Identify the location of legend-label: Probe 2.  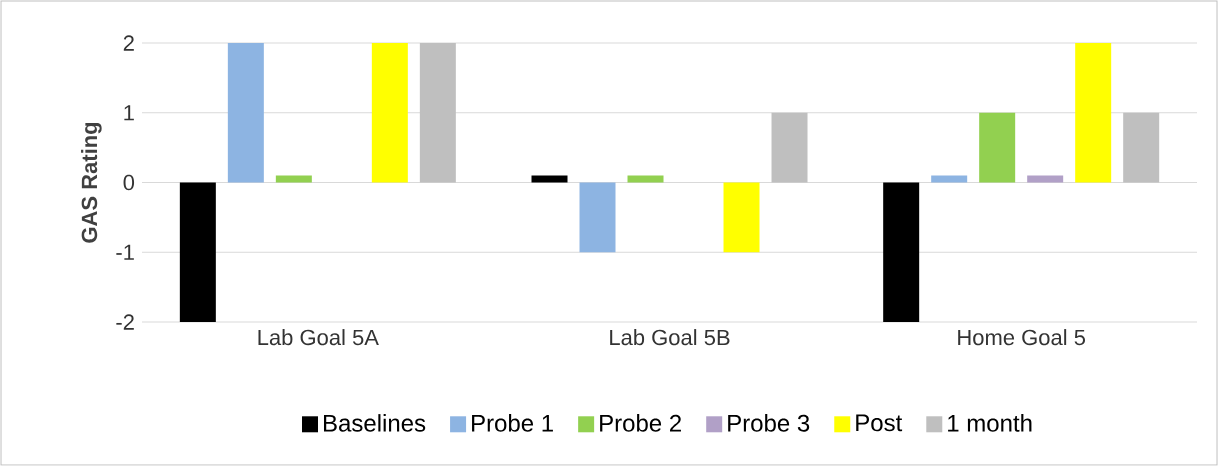
(640, 423).